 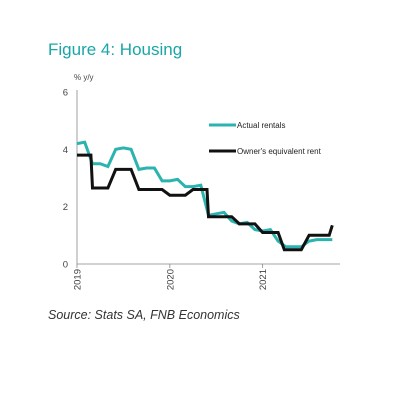 I want to click on x-tick-label: 2021, so click(x=263, y=279).